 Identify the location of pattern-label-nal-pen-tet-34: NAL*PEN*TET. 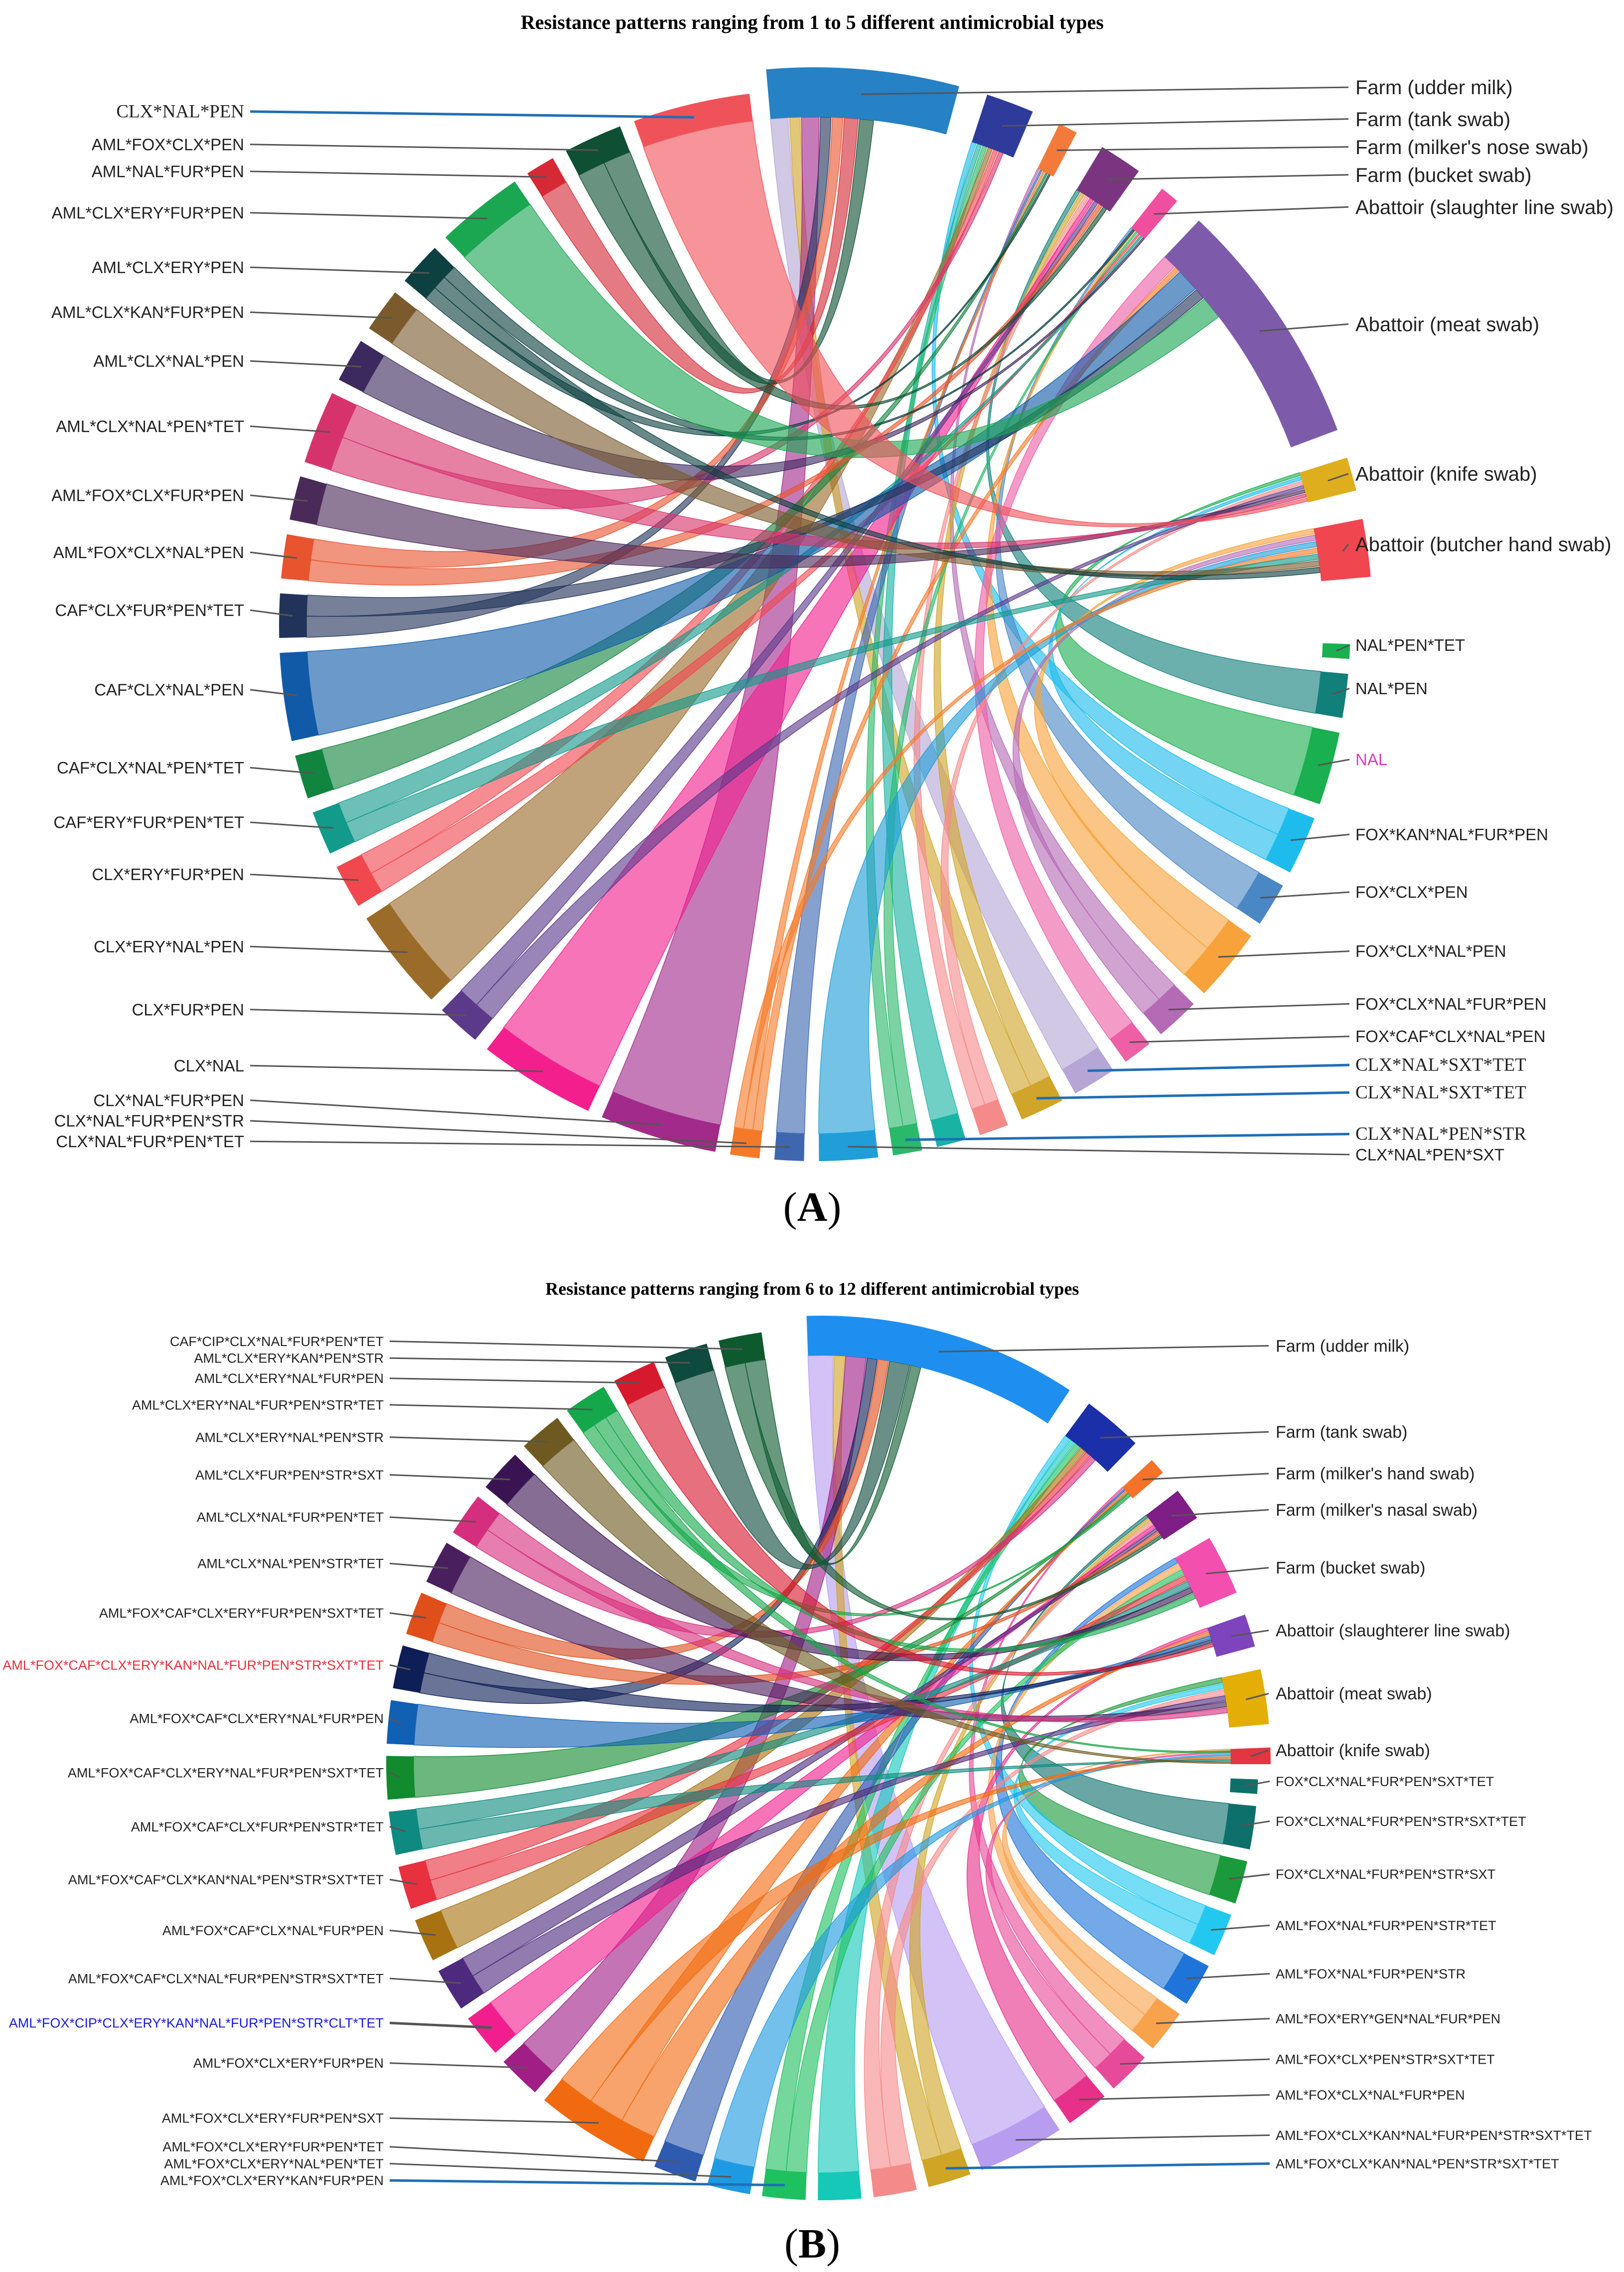
(1410, 645).